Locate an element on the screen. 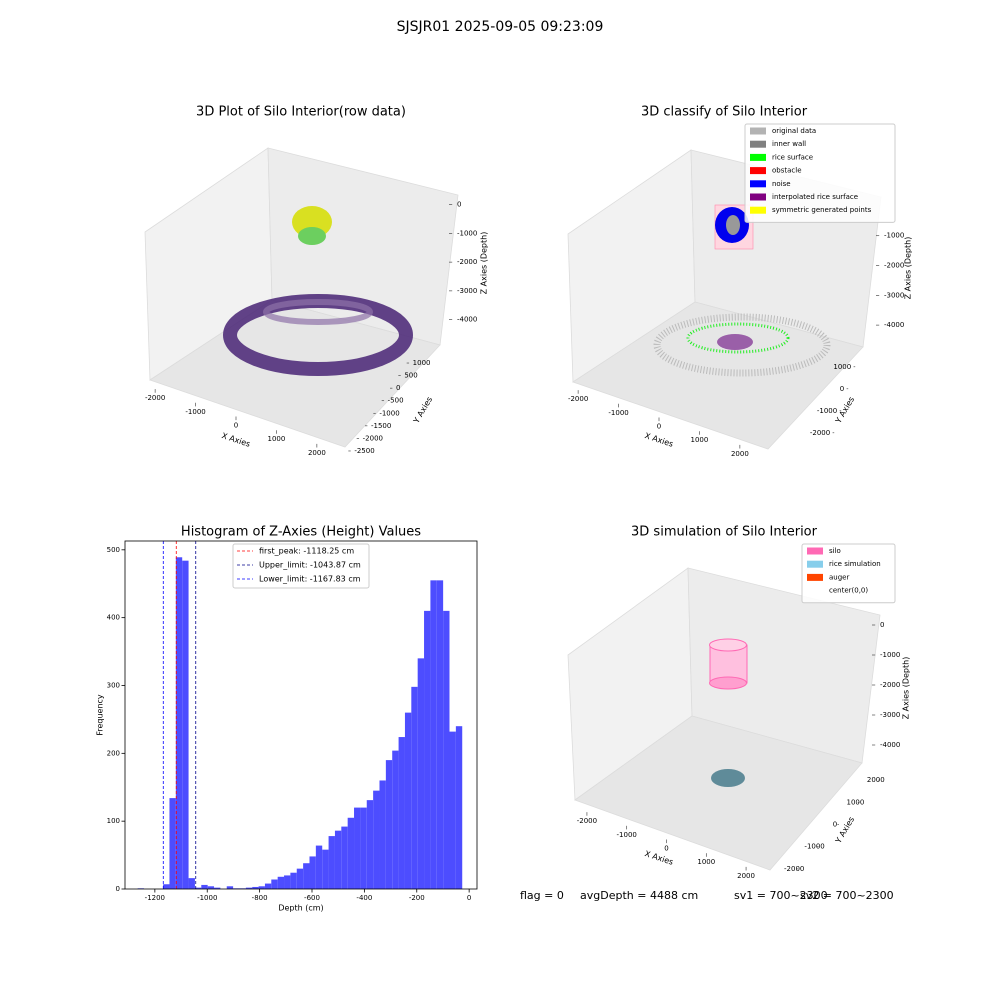 This screenshot has height=1000, width=1000. z-tick-label: -2000 is located at coordinates (894, 266).